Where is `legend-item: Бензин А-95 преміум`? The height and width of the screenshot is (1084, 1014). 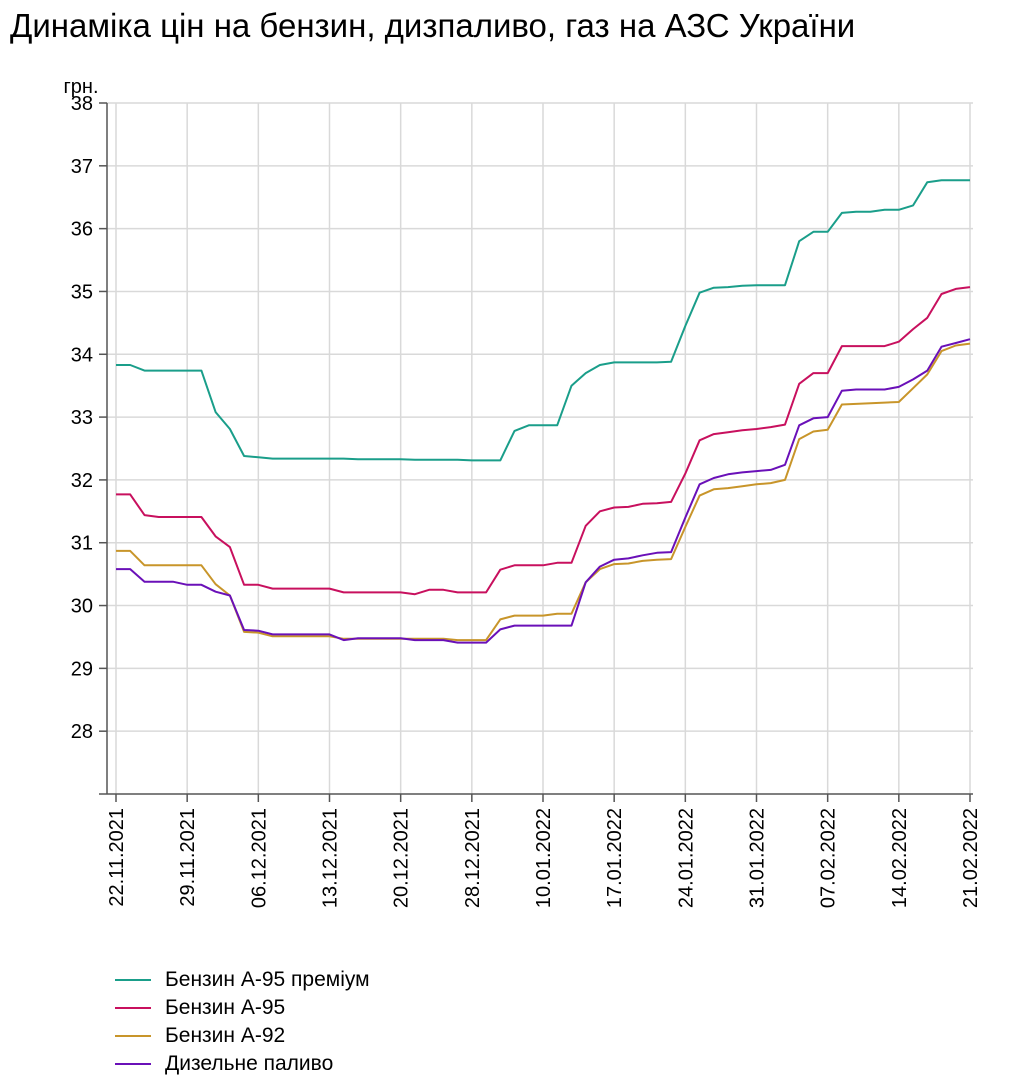 legend-item: Бензин А-95 преміум is located at coordinates (242, 980).